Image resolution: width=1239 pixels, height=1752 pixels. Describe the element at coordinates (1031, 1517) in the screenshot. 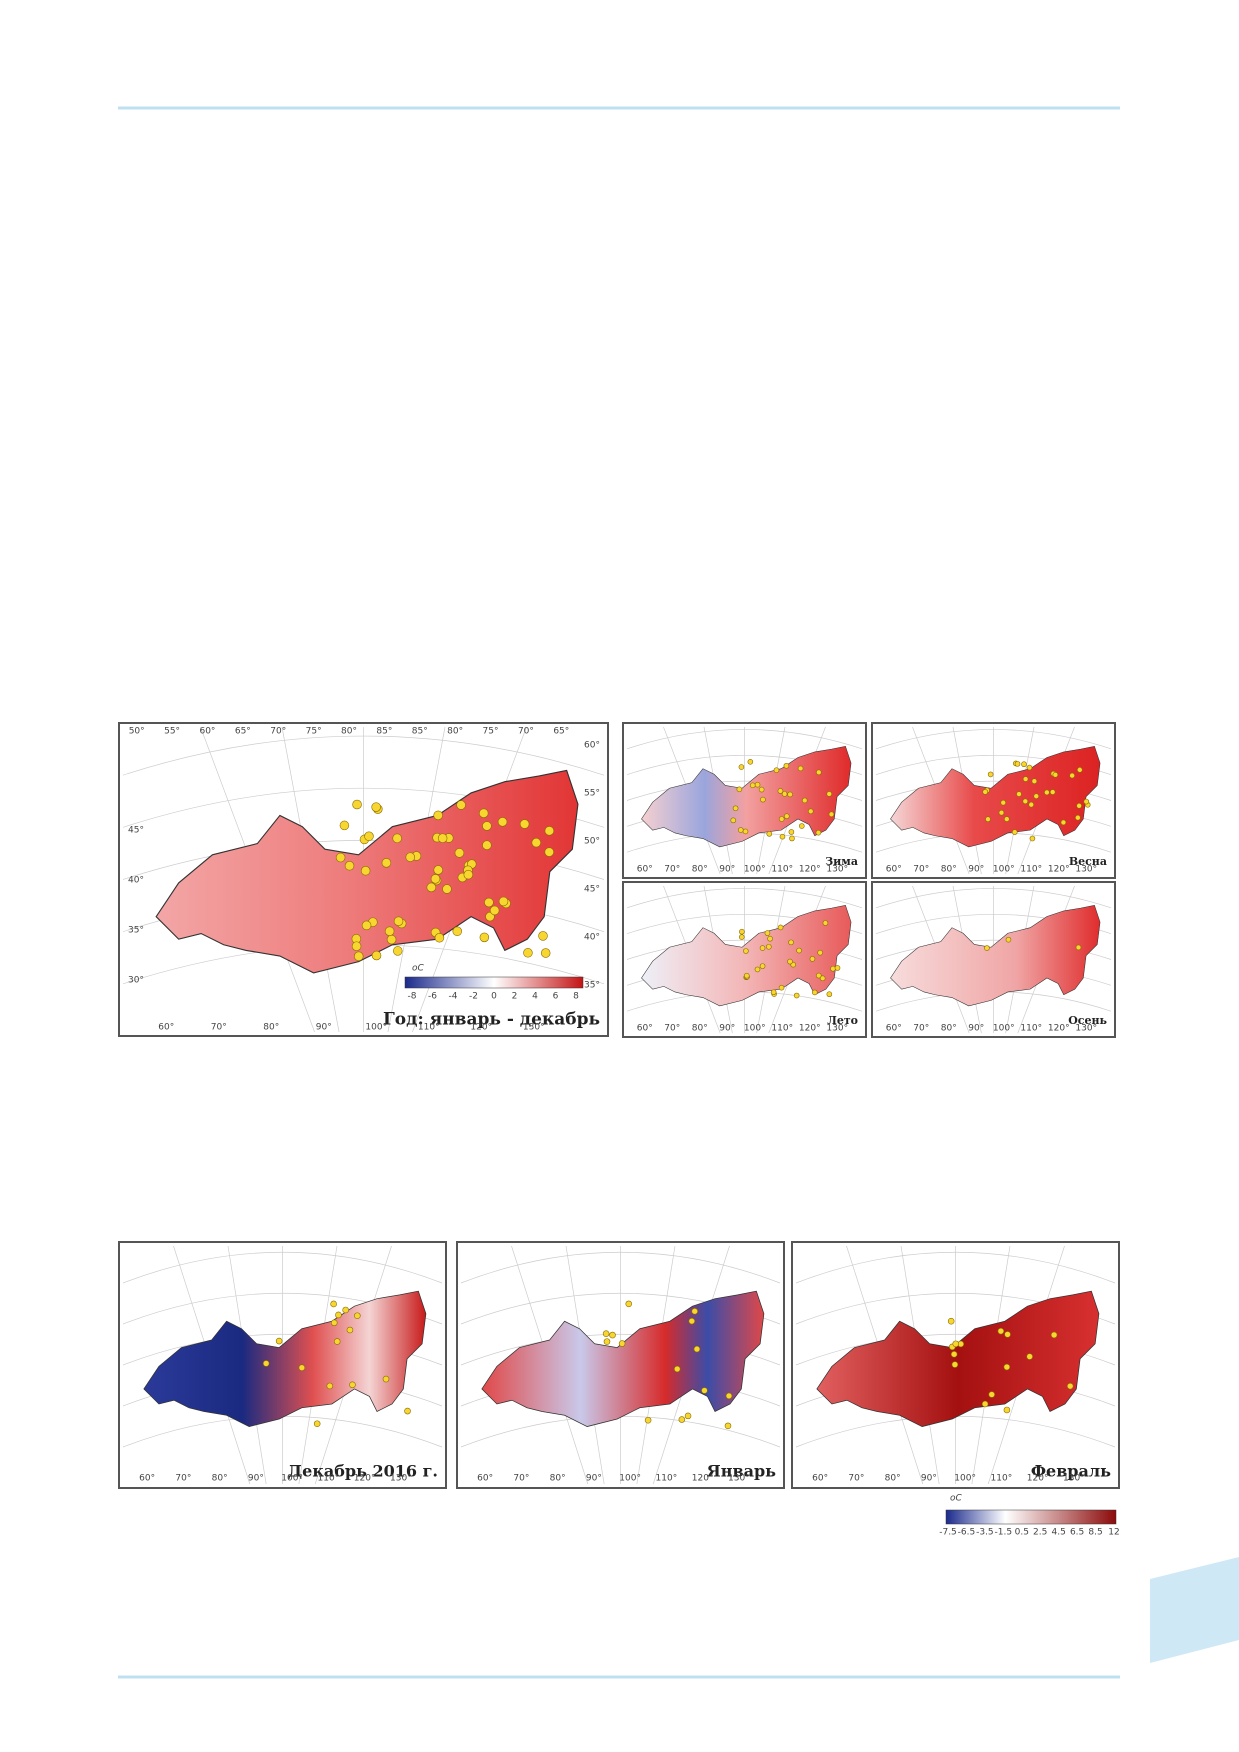

I see `colorbar` at that location.